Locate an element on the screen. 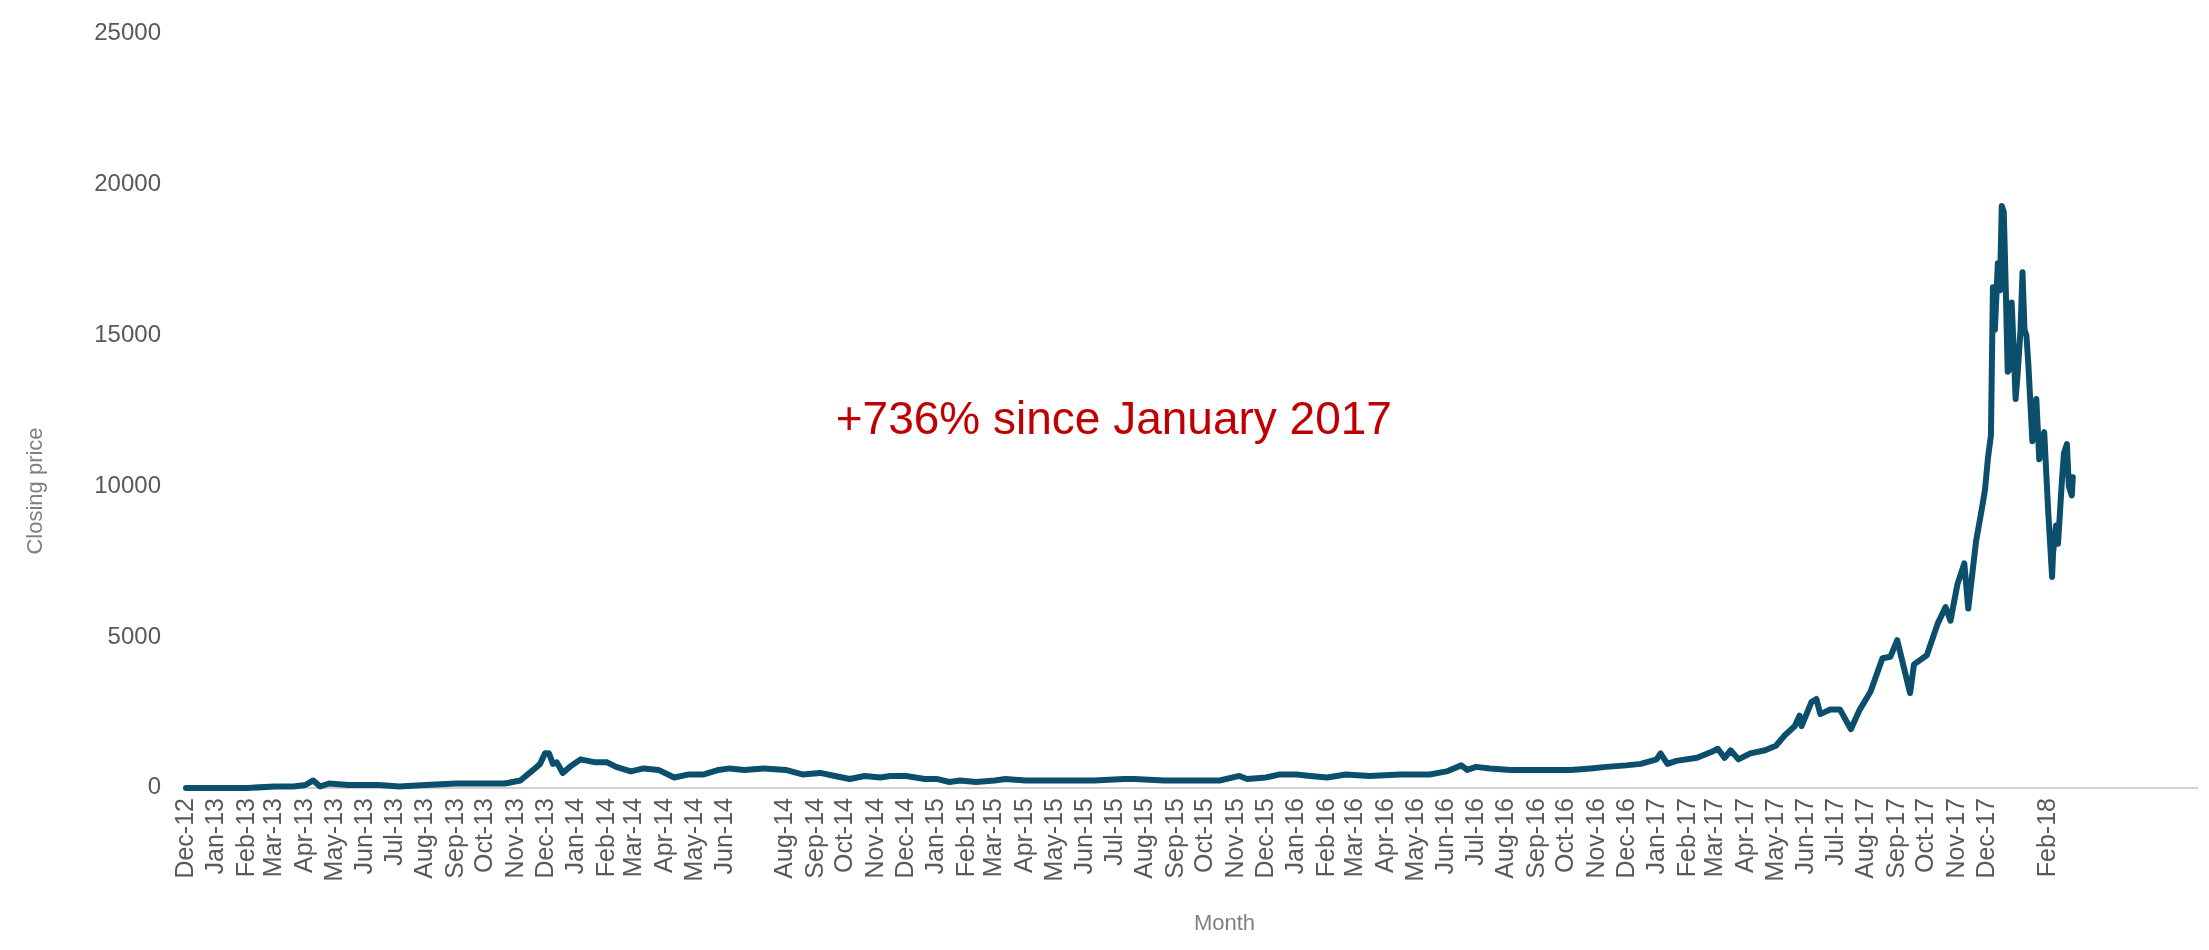  y-tick-label: 15000 is located at coordinates (127, 333).